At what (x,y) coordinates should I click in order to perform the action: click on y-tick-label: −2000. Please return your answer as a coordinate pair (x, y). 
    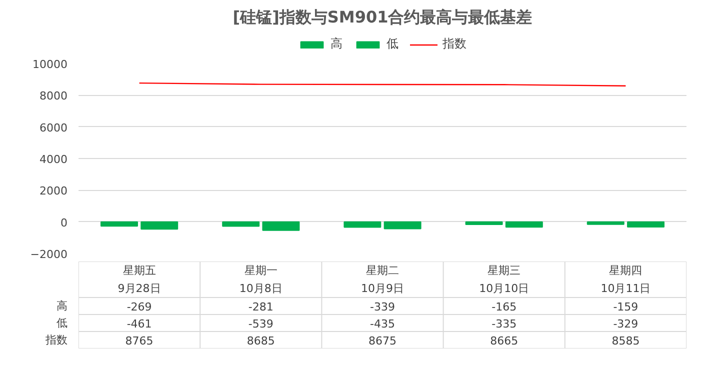
    Looking at the image, I should click on (49, 254).